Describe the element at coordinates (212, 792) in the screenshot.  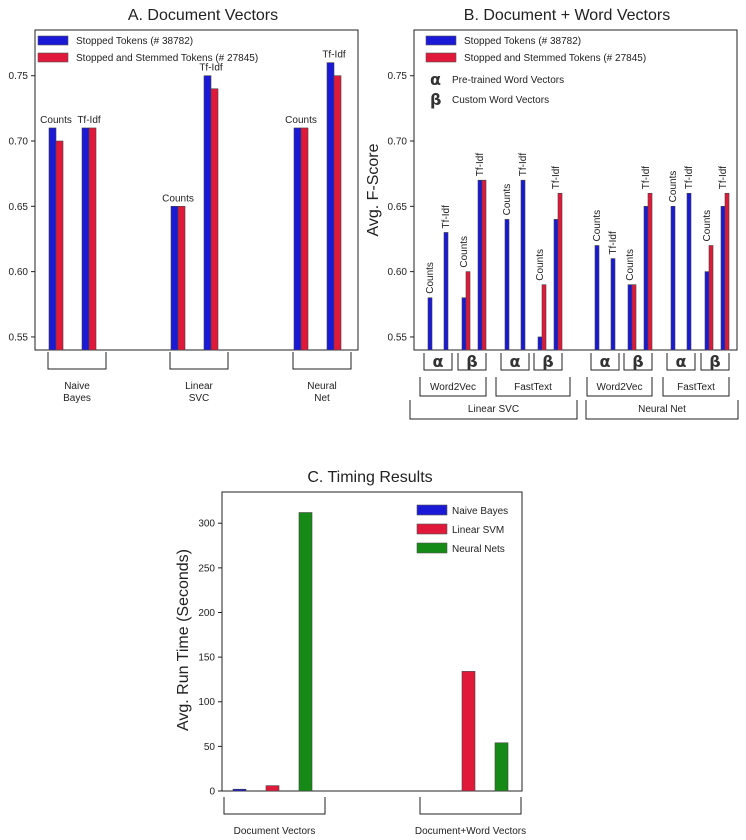
I see `panel-c-ytick-label: 0` at that location.